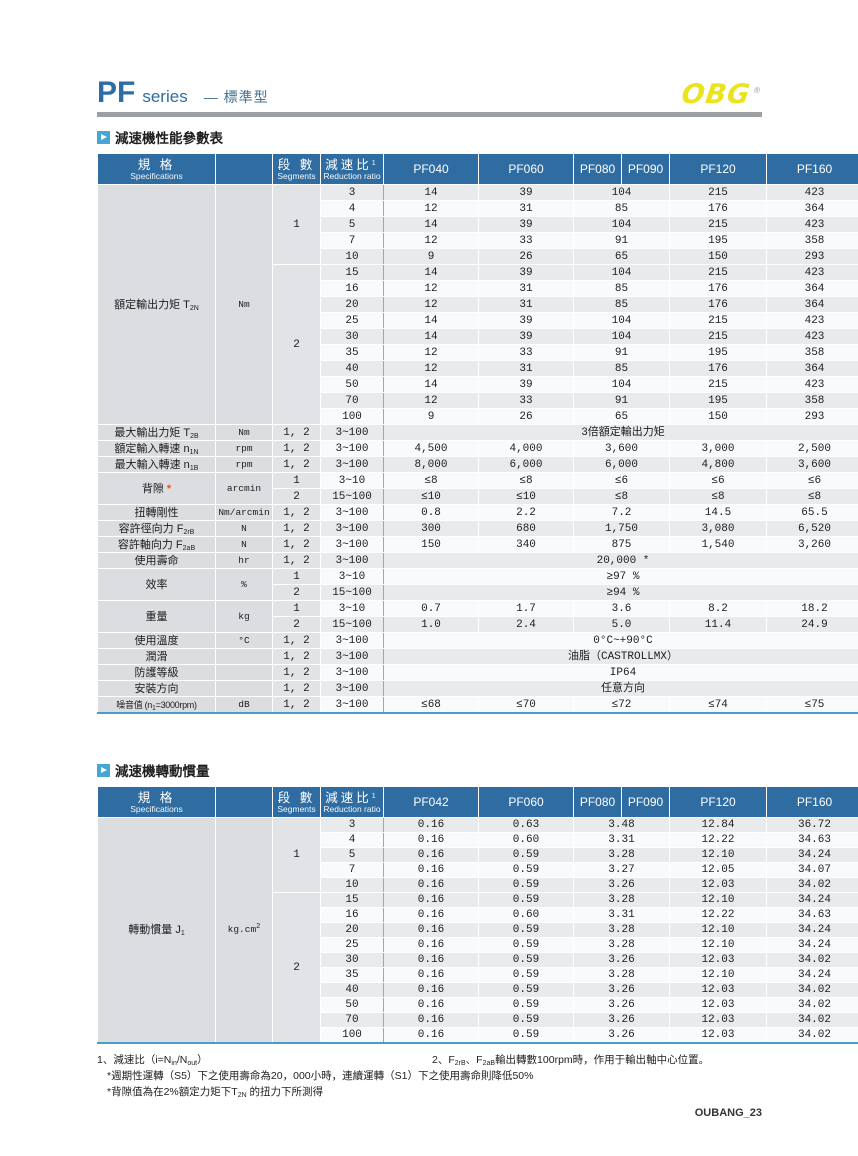 The height and width of the screenshot is (1156, 858). I want to click on footnote-4: *背隙值為在2%額定力矩下T2N 的扭力下所測得, so click(215, 1092).